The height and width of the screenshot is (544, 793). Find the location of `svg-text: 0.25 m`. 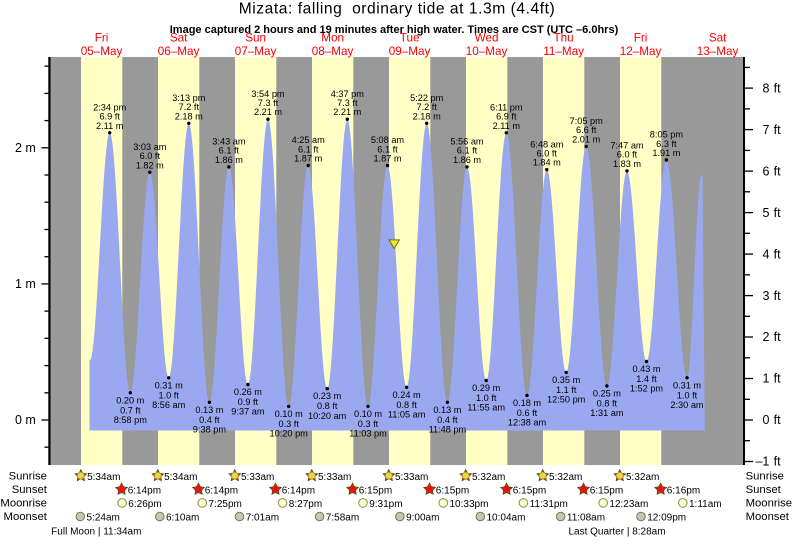

svg-text: 0.25 m is located at coordinates (607, 394).